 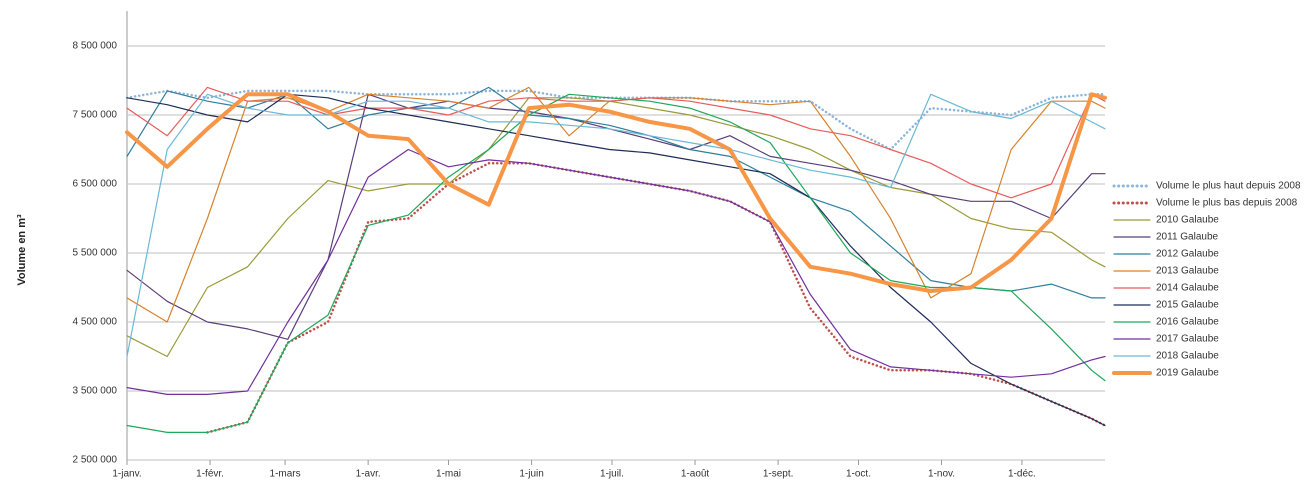 I want to click on y-axis-label: Volume en m³, so click(x=22, y=250).